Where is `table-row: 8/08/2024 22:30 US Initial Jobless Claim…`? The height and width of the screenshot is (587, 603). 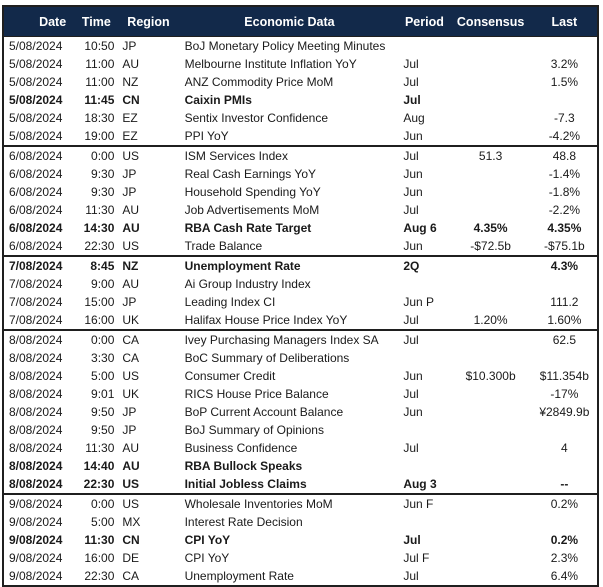 table-row: 8/08/2024 22:30 US Initial Jobless Claim… is located at coordinates (300, 484).